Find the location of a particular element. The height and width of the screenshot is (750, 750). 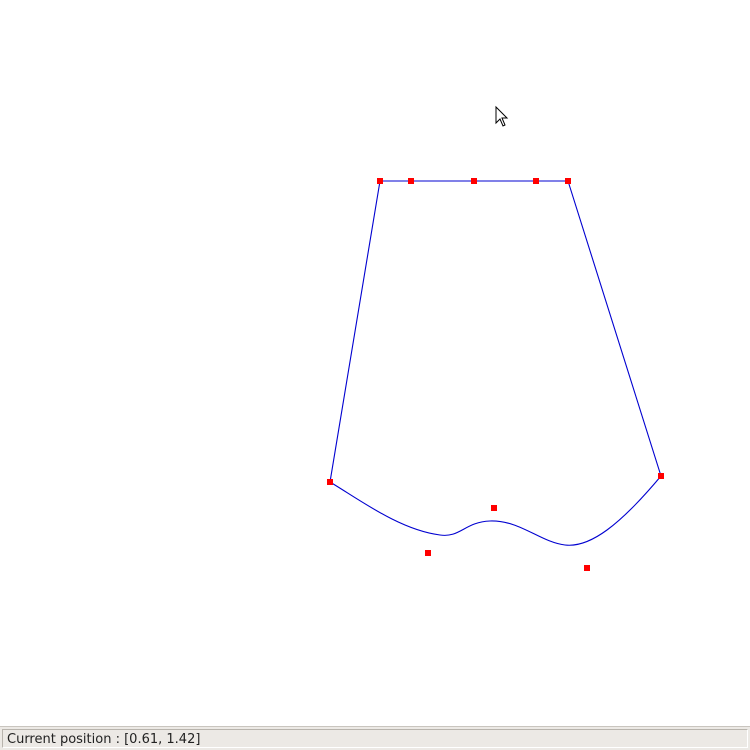

current-position-readout: Current position : [0.61, 1.42] is located at coordinates (103, 740).